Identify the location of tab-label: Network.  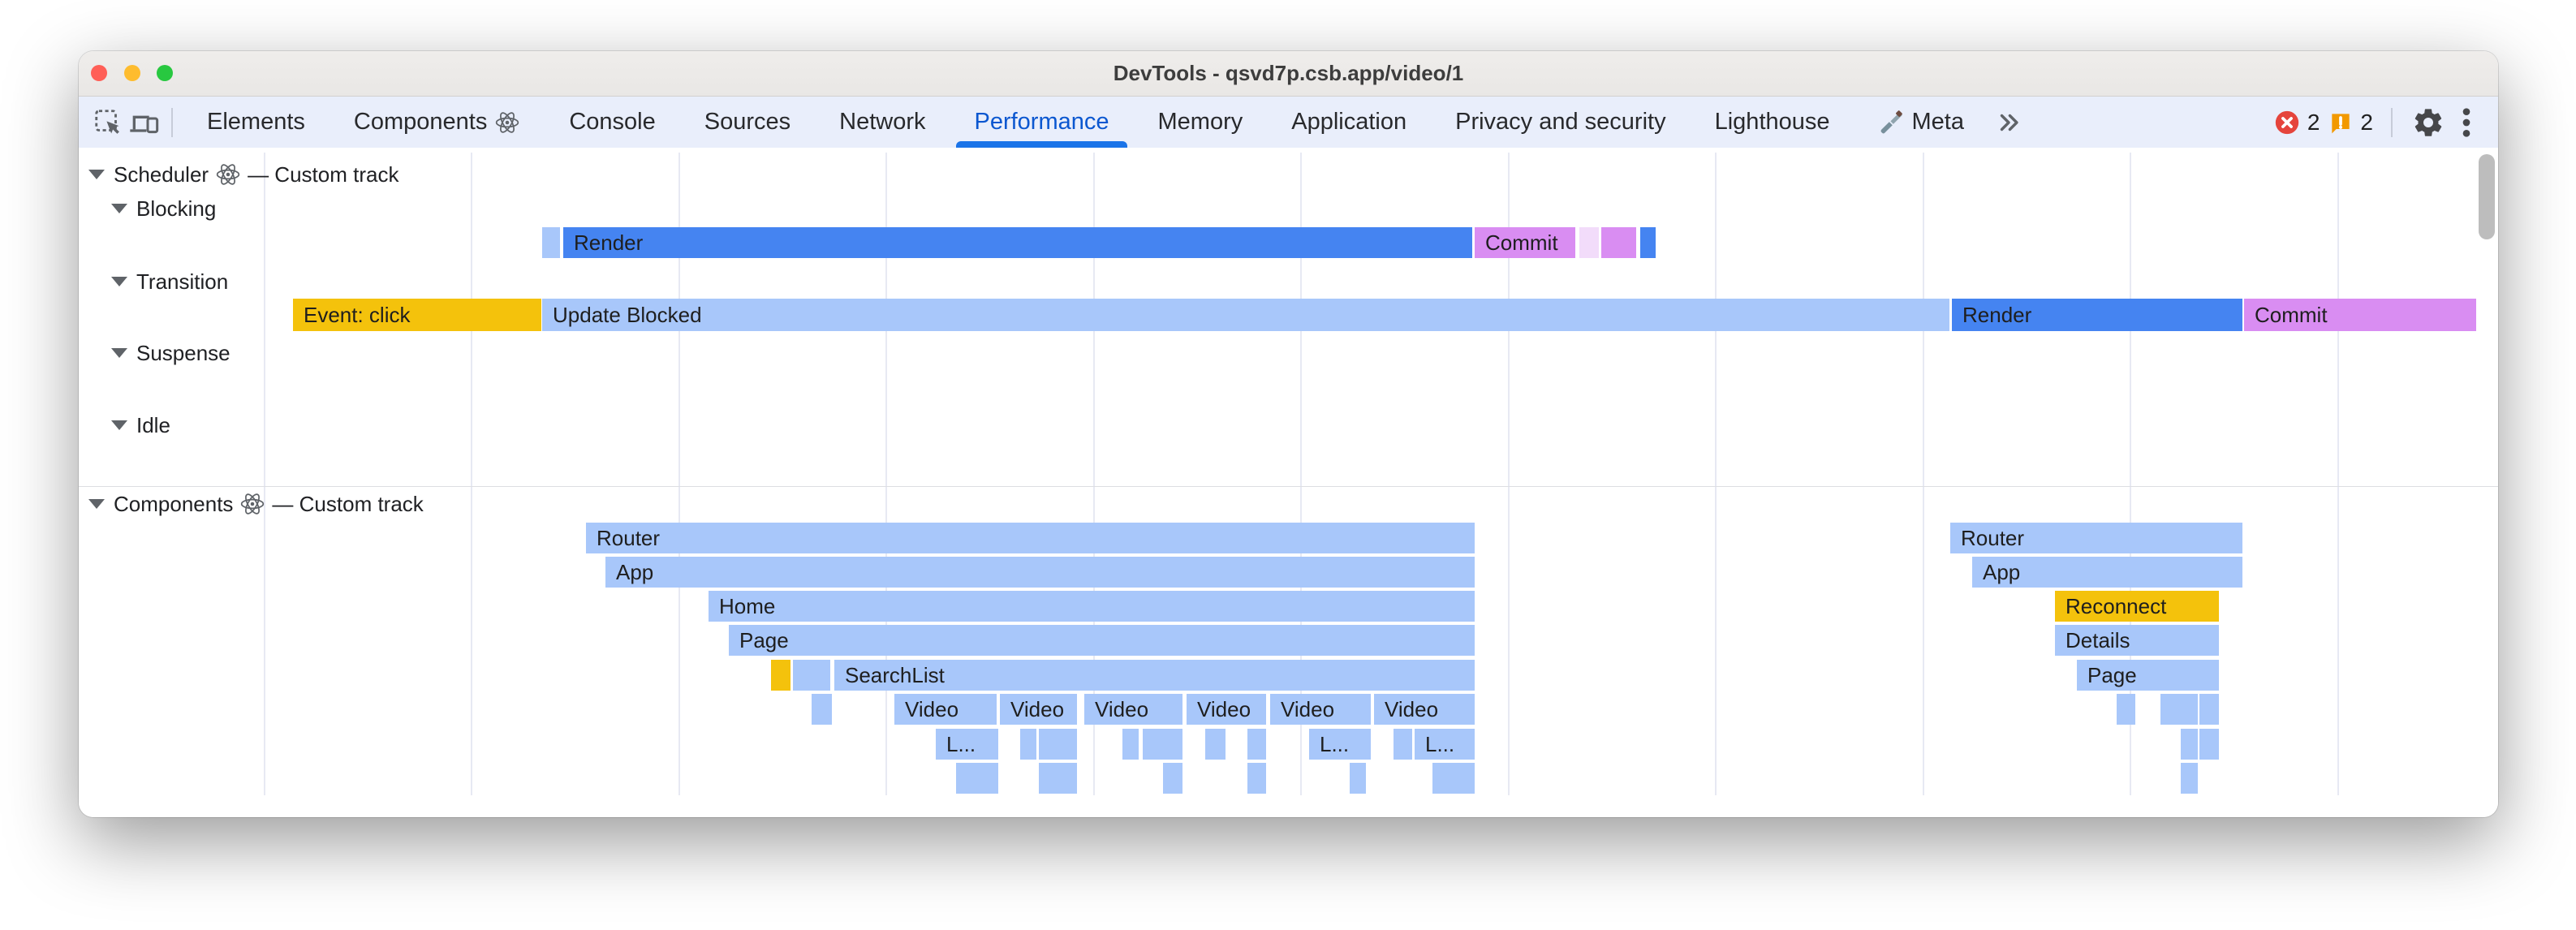
(883, 122).